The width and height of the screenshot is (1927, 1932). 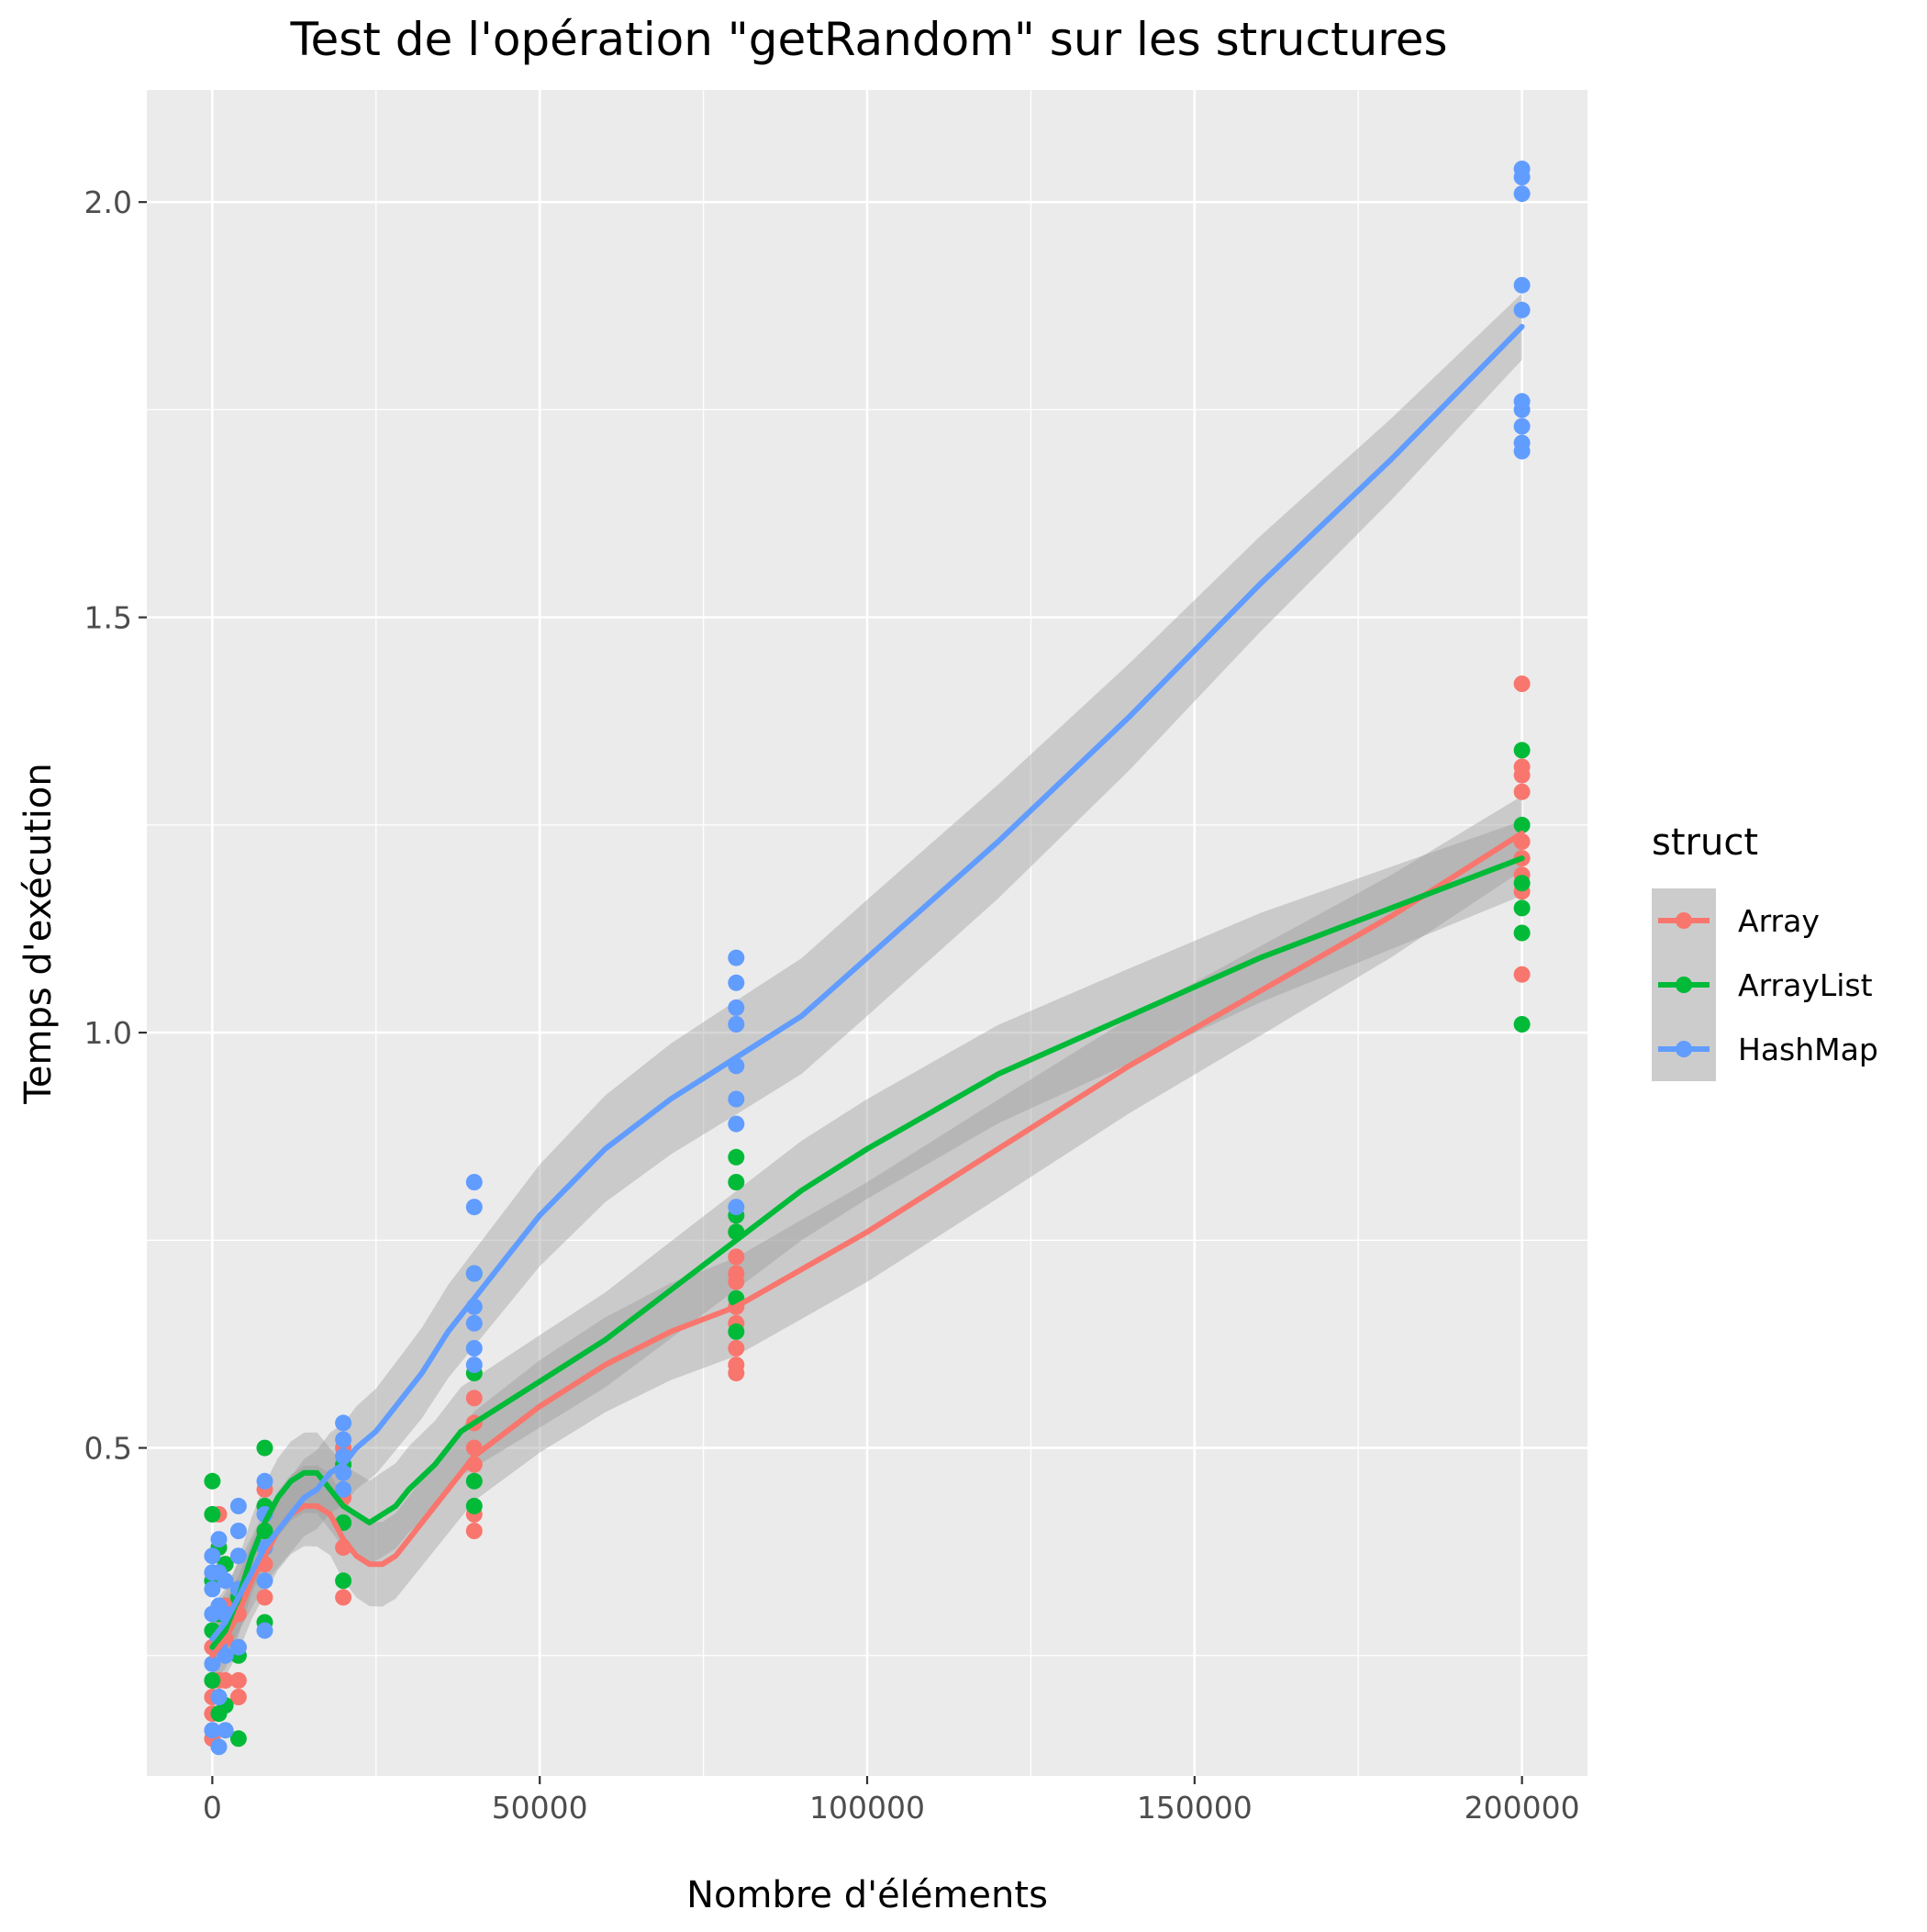 What do you see at coordinates (1805, 985) in the screenshot?
I see `legend-label: ArrayList` at bounding box center [1805, 985].